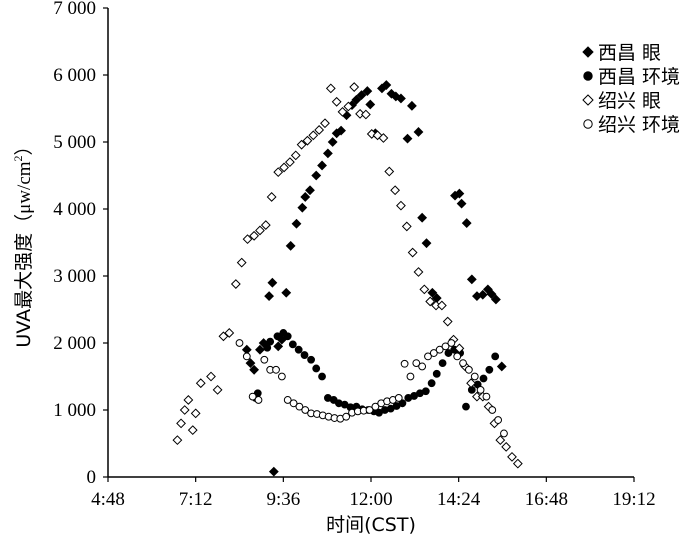 Image resolution: width=700 pixels, height=543 pixels. I want to click on y-tick-label: 4 000, so click(74, 209).